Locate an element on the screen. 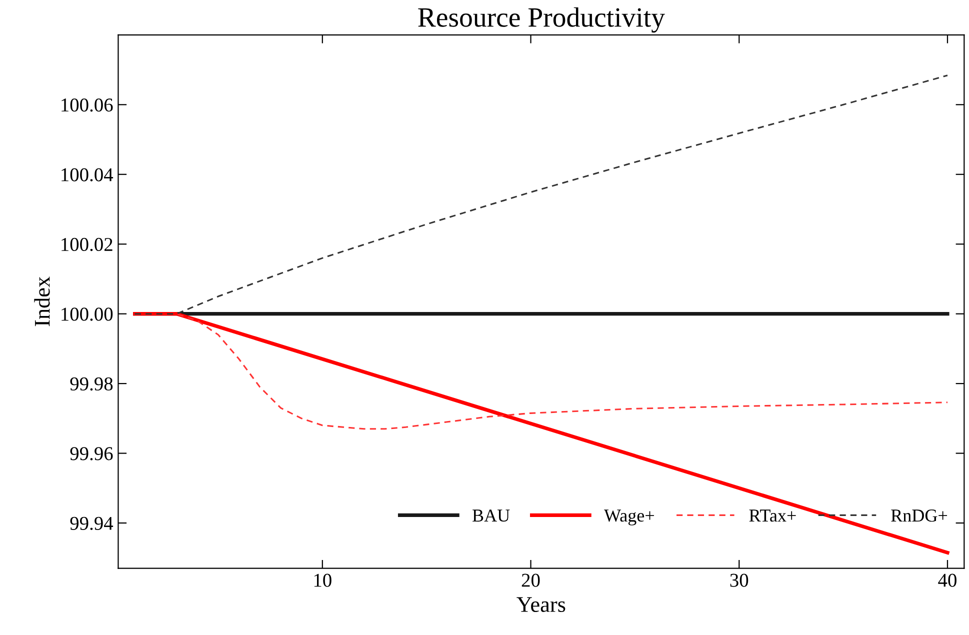 Image resolution: width=969 pixels, height=635 pixels. y-tick-label: 99.94 is located at coordinates (92, 523).